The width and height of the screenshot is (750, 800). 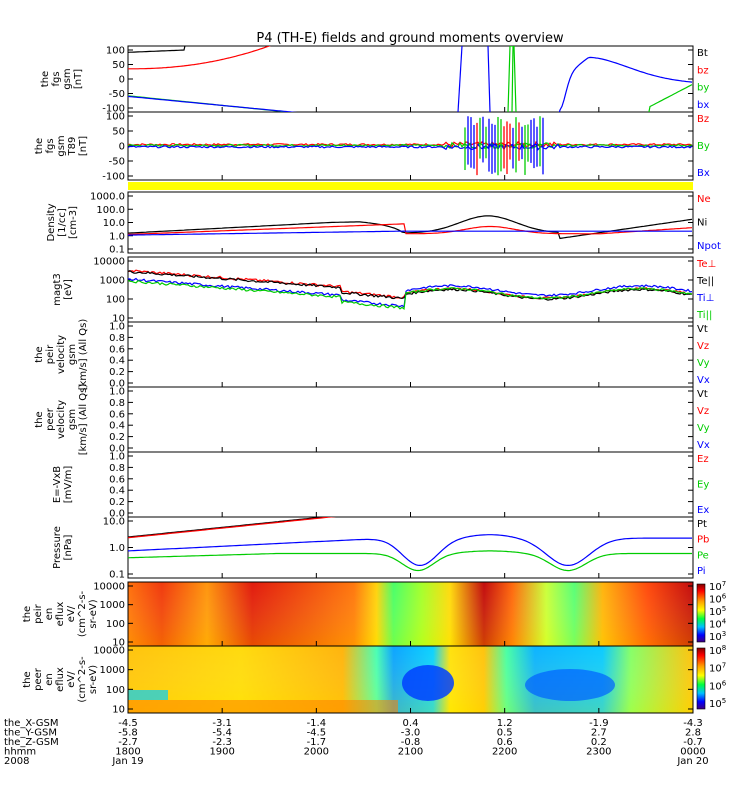 What do you see at coordinates (703, 428) in the screenshot?
I see `legend-vy: Vy` at bounding box center [703, 428].